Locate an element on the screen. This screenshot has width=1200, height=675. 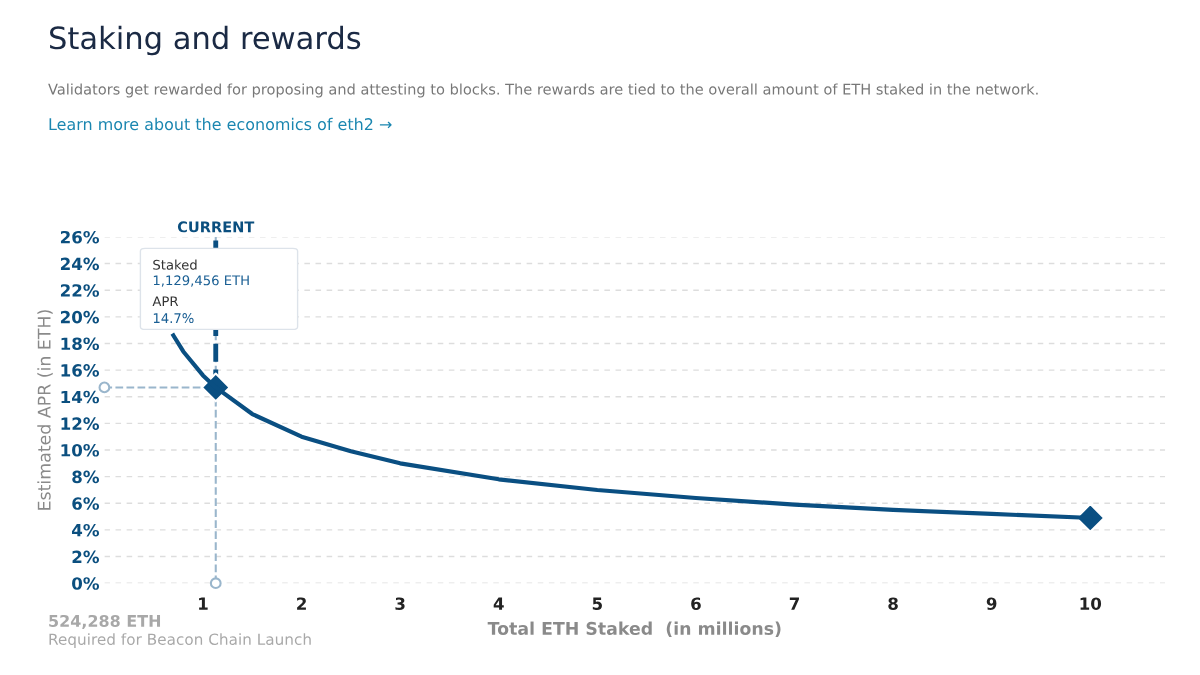
y-tick-label: 6% is located at coordinates (86, 503).